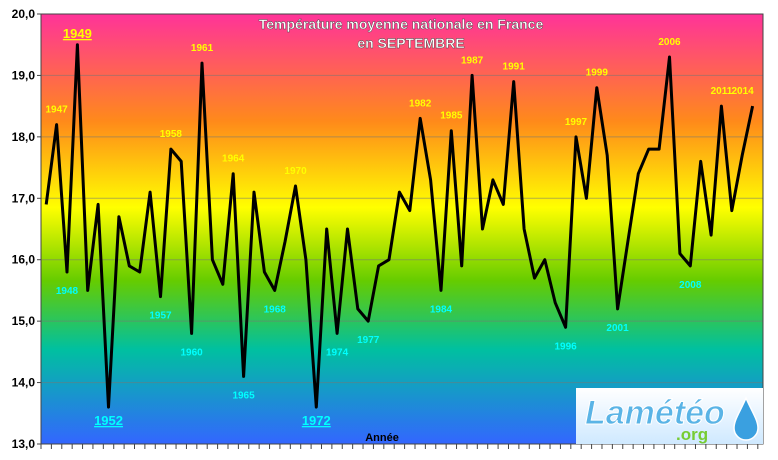 The image size is (778, 460). What do you see at coordinates (382, 438) in the screenshot?
I see `x-axis-label: Année` at bounding box center [382, 438].